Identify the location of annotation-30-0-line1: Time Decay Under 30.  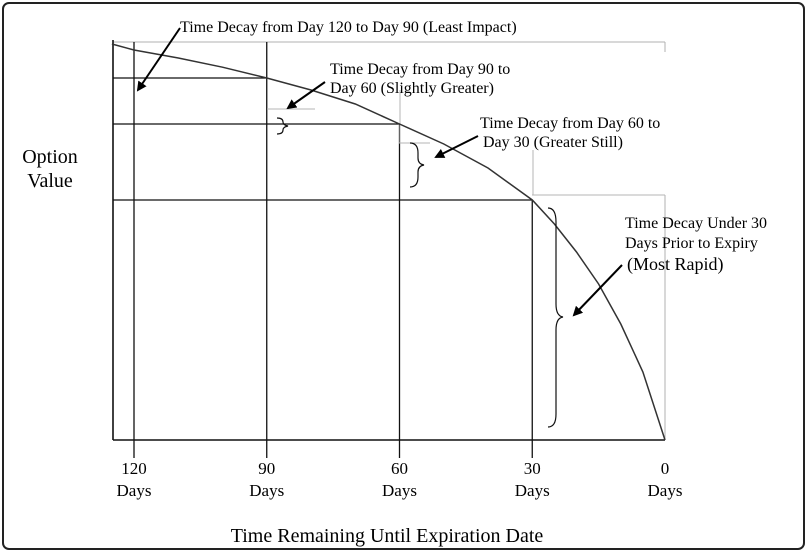
(696, 223).